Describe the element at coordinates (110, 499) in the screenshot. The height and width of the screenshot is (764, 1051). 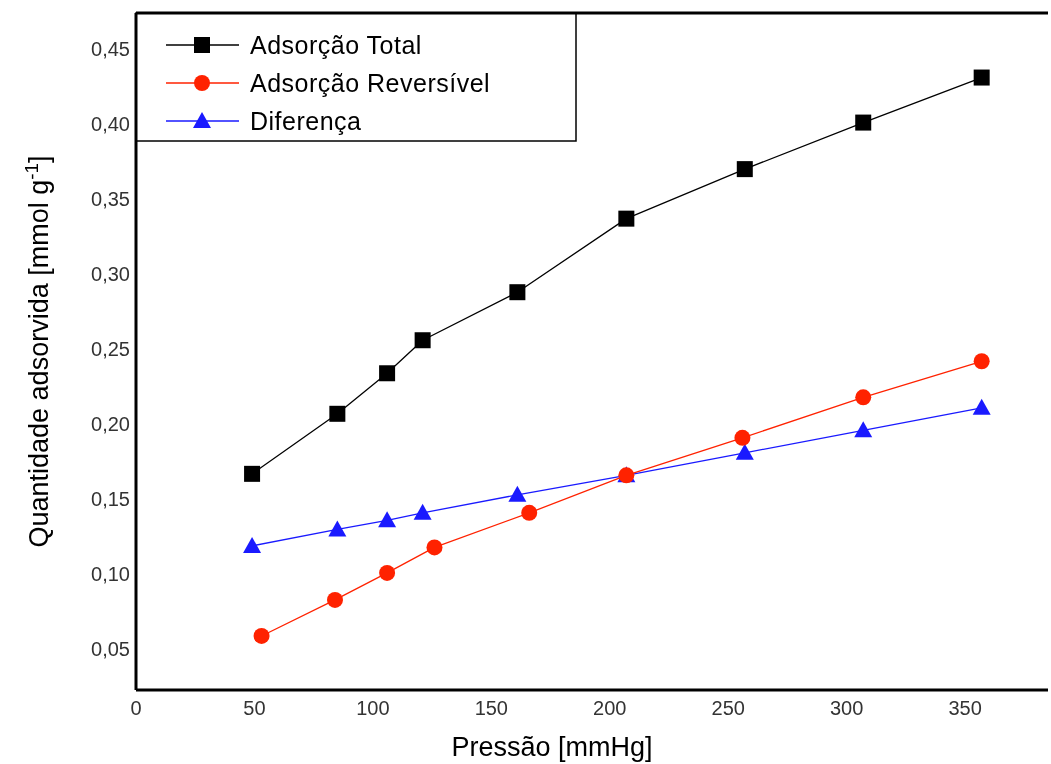
I see `y-tick-label: 0,15` at that location.